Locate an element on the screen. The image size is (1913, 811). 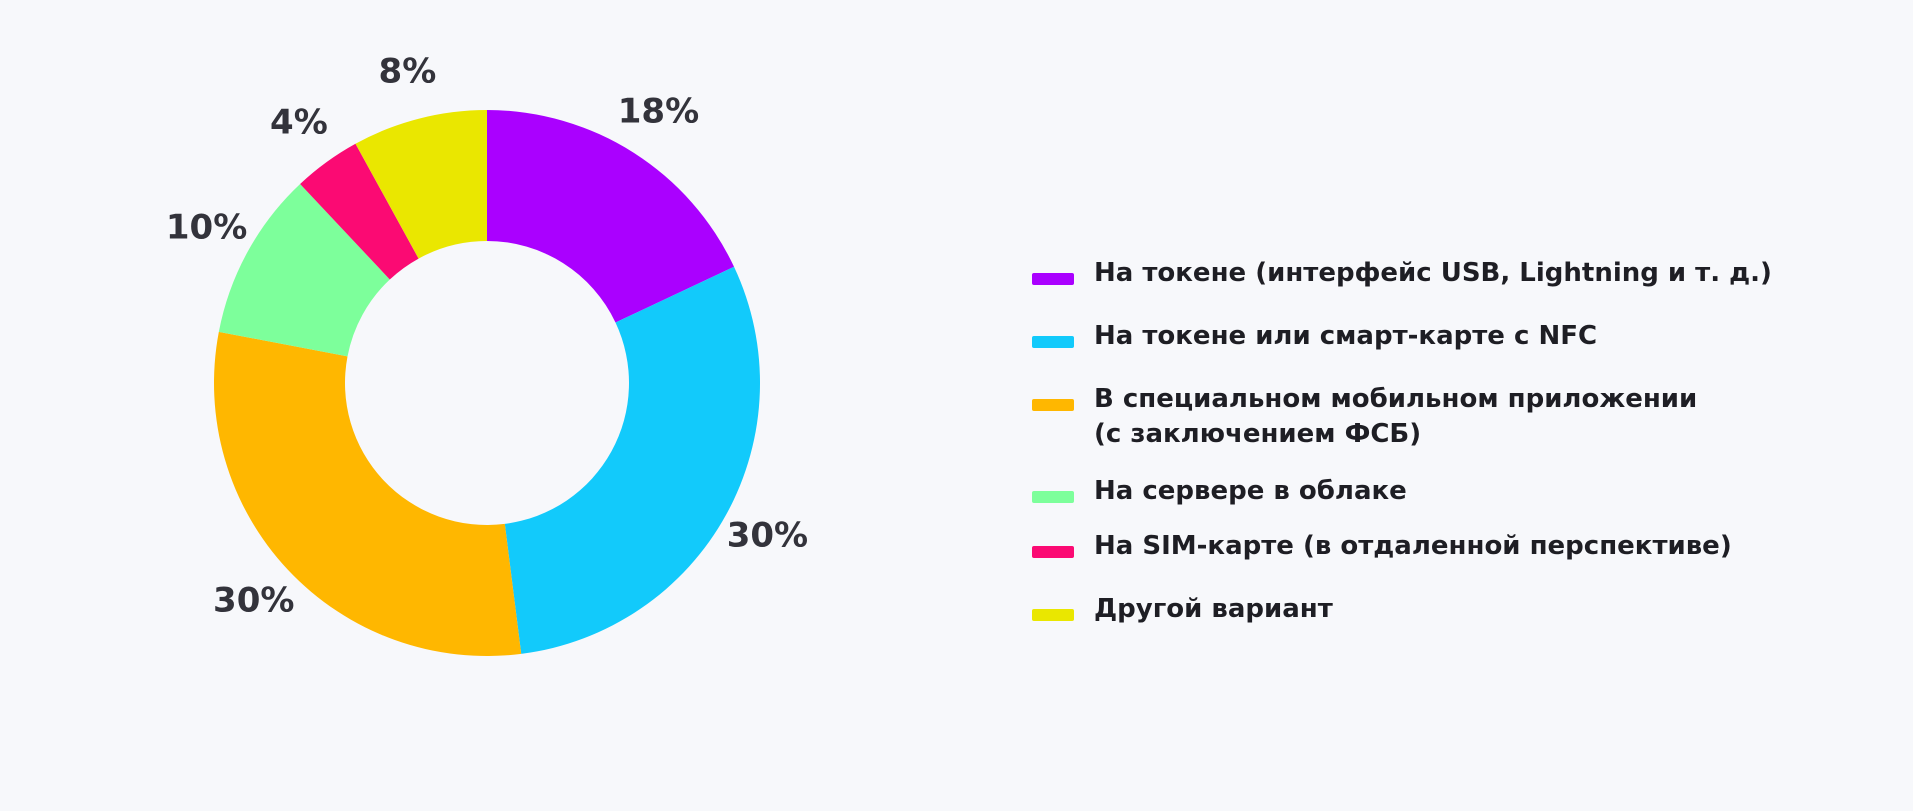
slice-value-label-2: 30% is located at coordinates (767, 536).